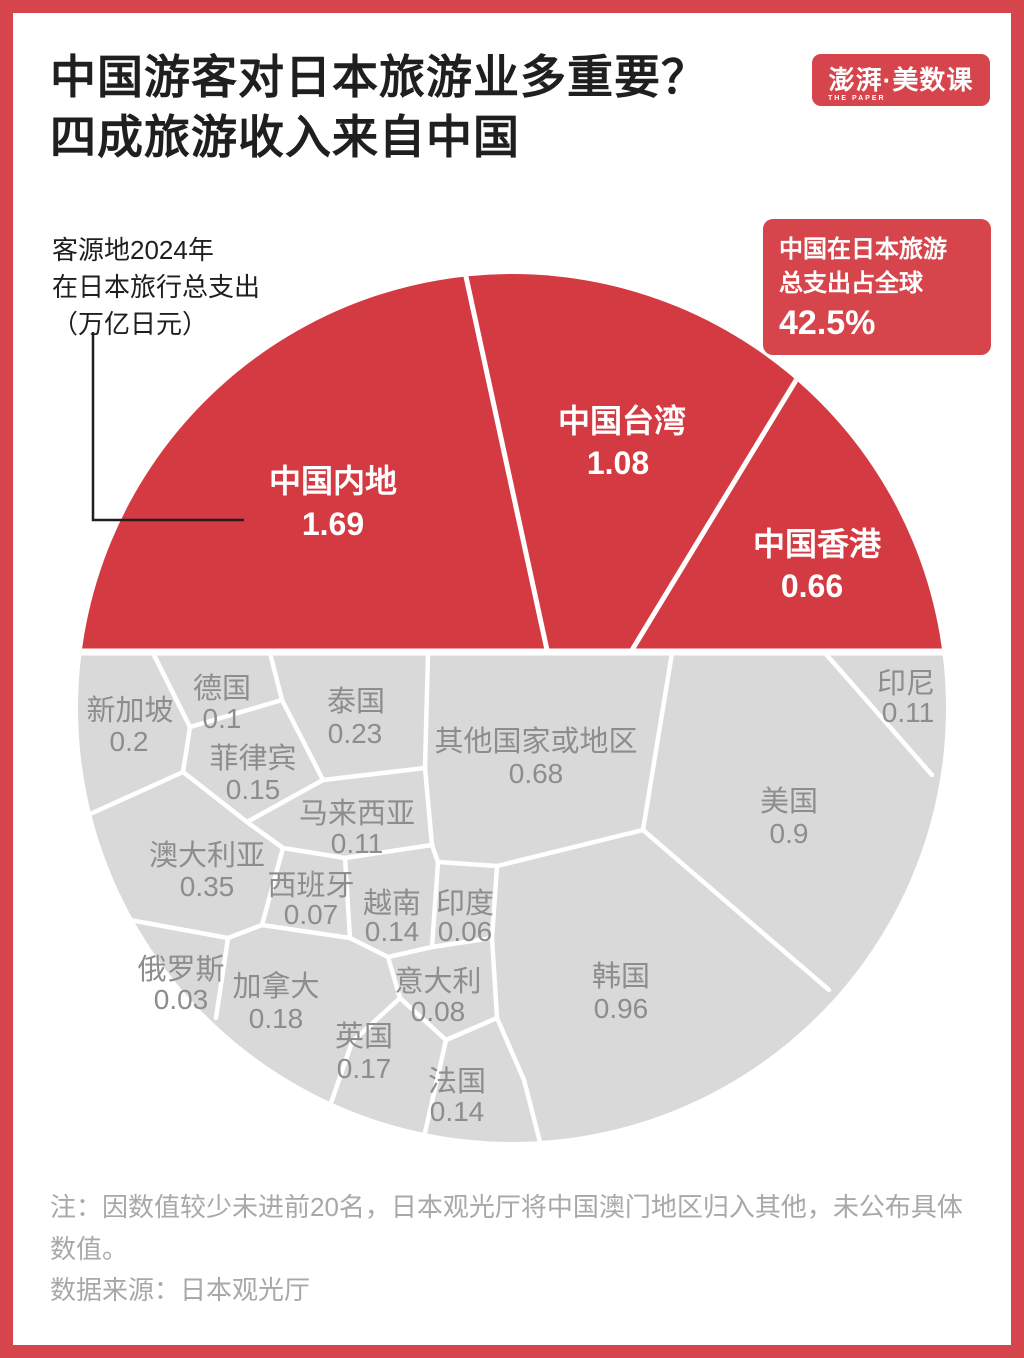  What do you see at coordinates (438, 1011) in the screenshot?
I see `cell-value-italy: 0.08` at bounding box center [438, 1011].